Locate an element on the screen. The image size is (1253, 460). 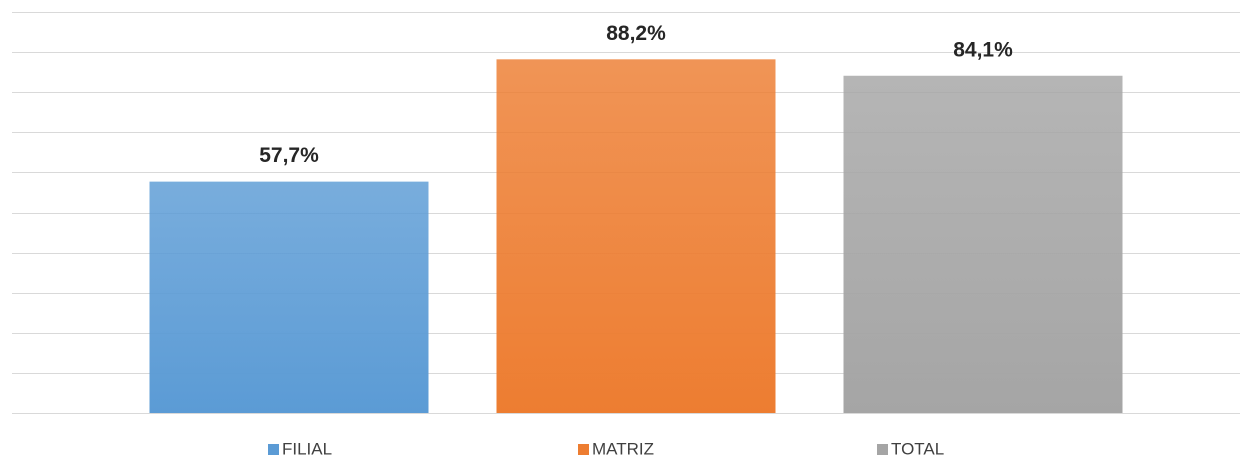
value-label: 57,7% is located at coordinates (289, 155).